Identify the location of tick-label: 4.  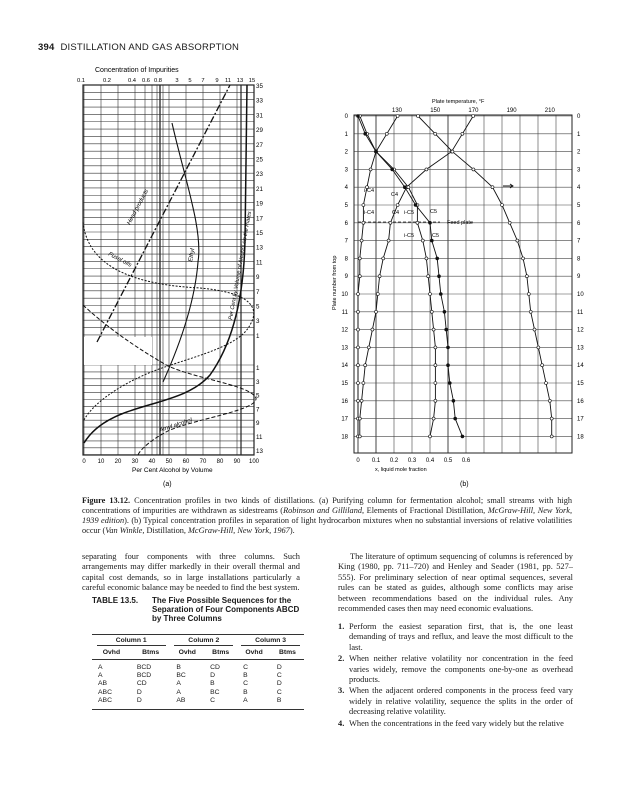
(347, 188).